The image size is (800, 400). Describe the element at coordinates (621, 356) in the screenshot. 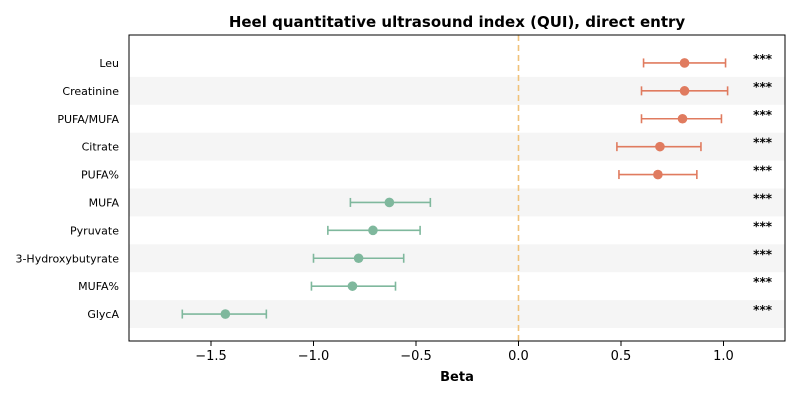

I see `x-tick-label: 0.5` at that location.